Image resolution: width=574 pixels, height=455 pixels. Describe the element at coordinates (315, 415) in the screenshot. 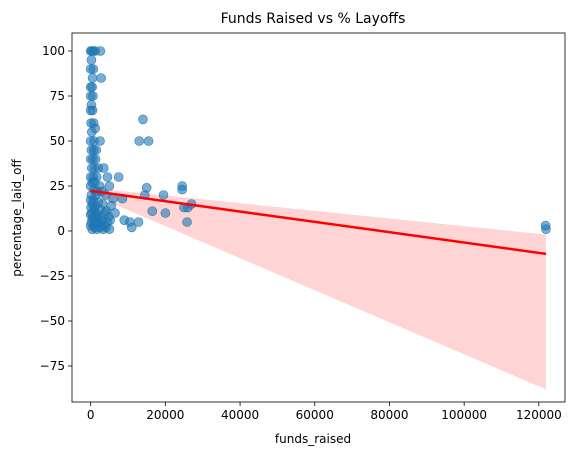

I see `x-tick-label: 60000` at that location.